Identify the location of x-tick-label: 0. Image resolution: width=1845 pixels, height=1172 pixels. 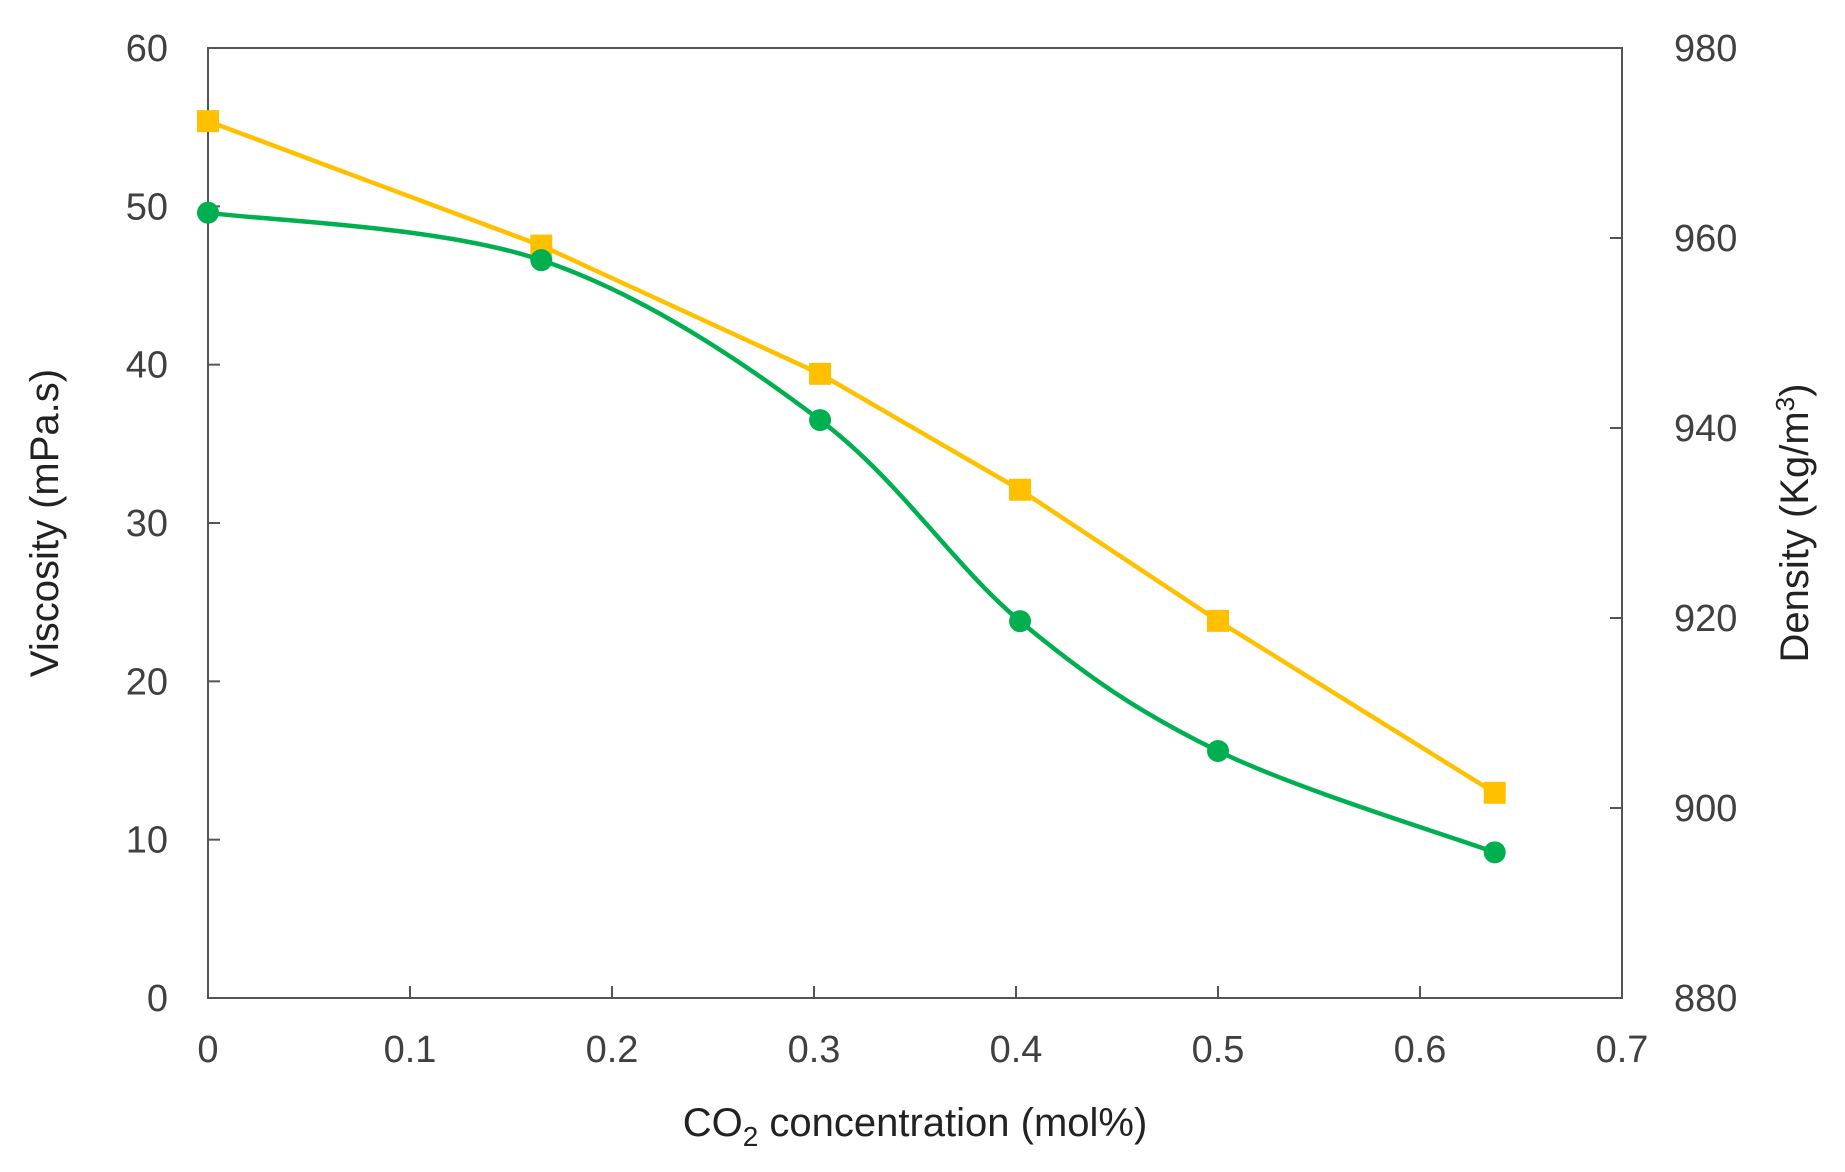
(207, 1050).